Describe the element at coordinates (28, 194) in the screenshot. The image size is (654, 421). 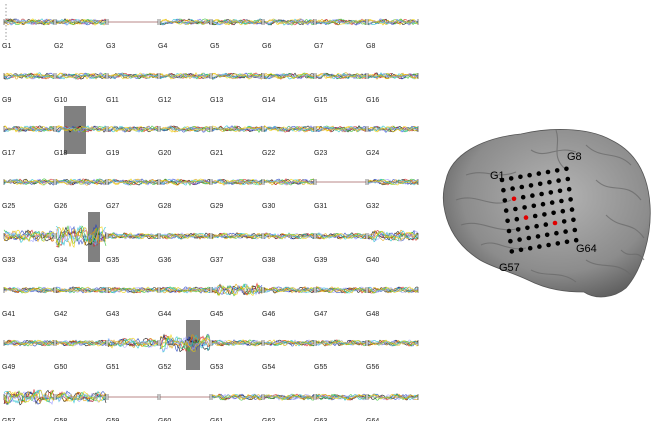
I see `channel-panel-g25: G25` at that location.